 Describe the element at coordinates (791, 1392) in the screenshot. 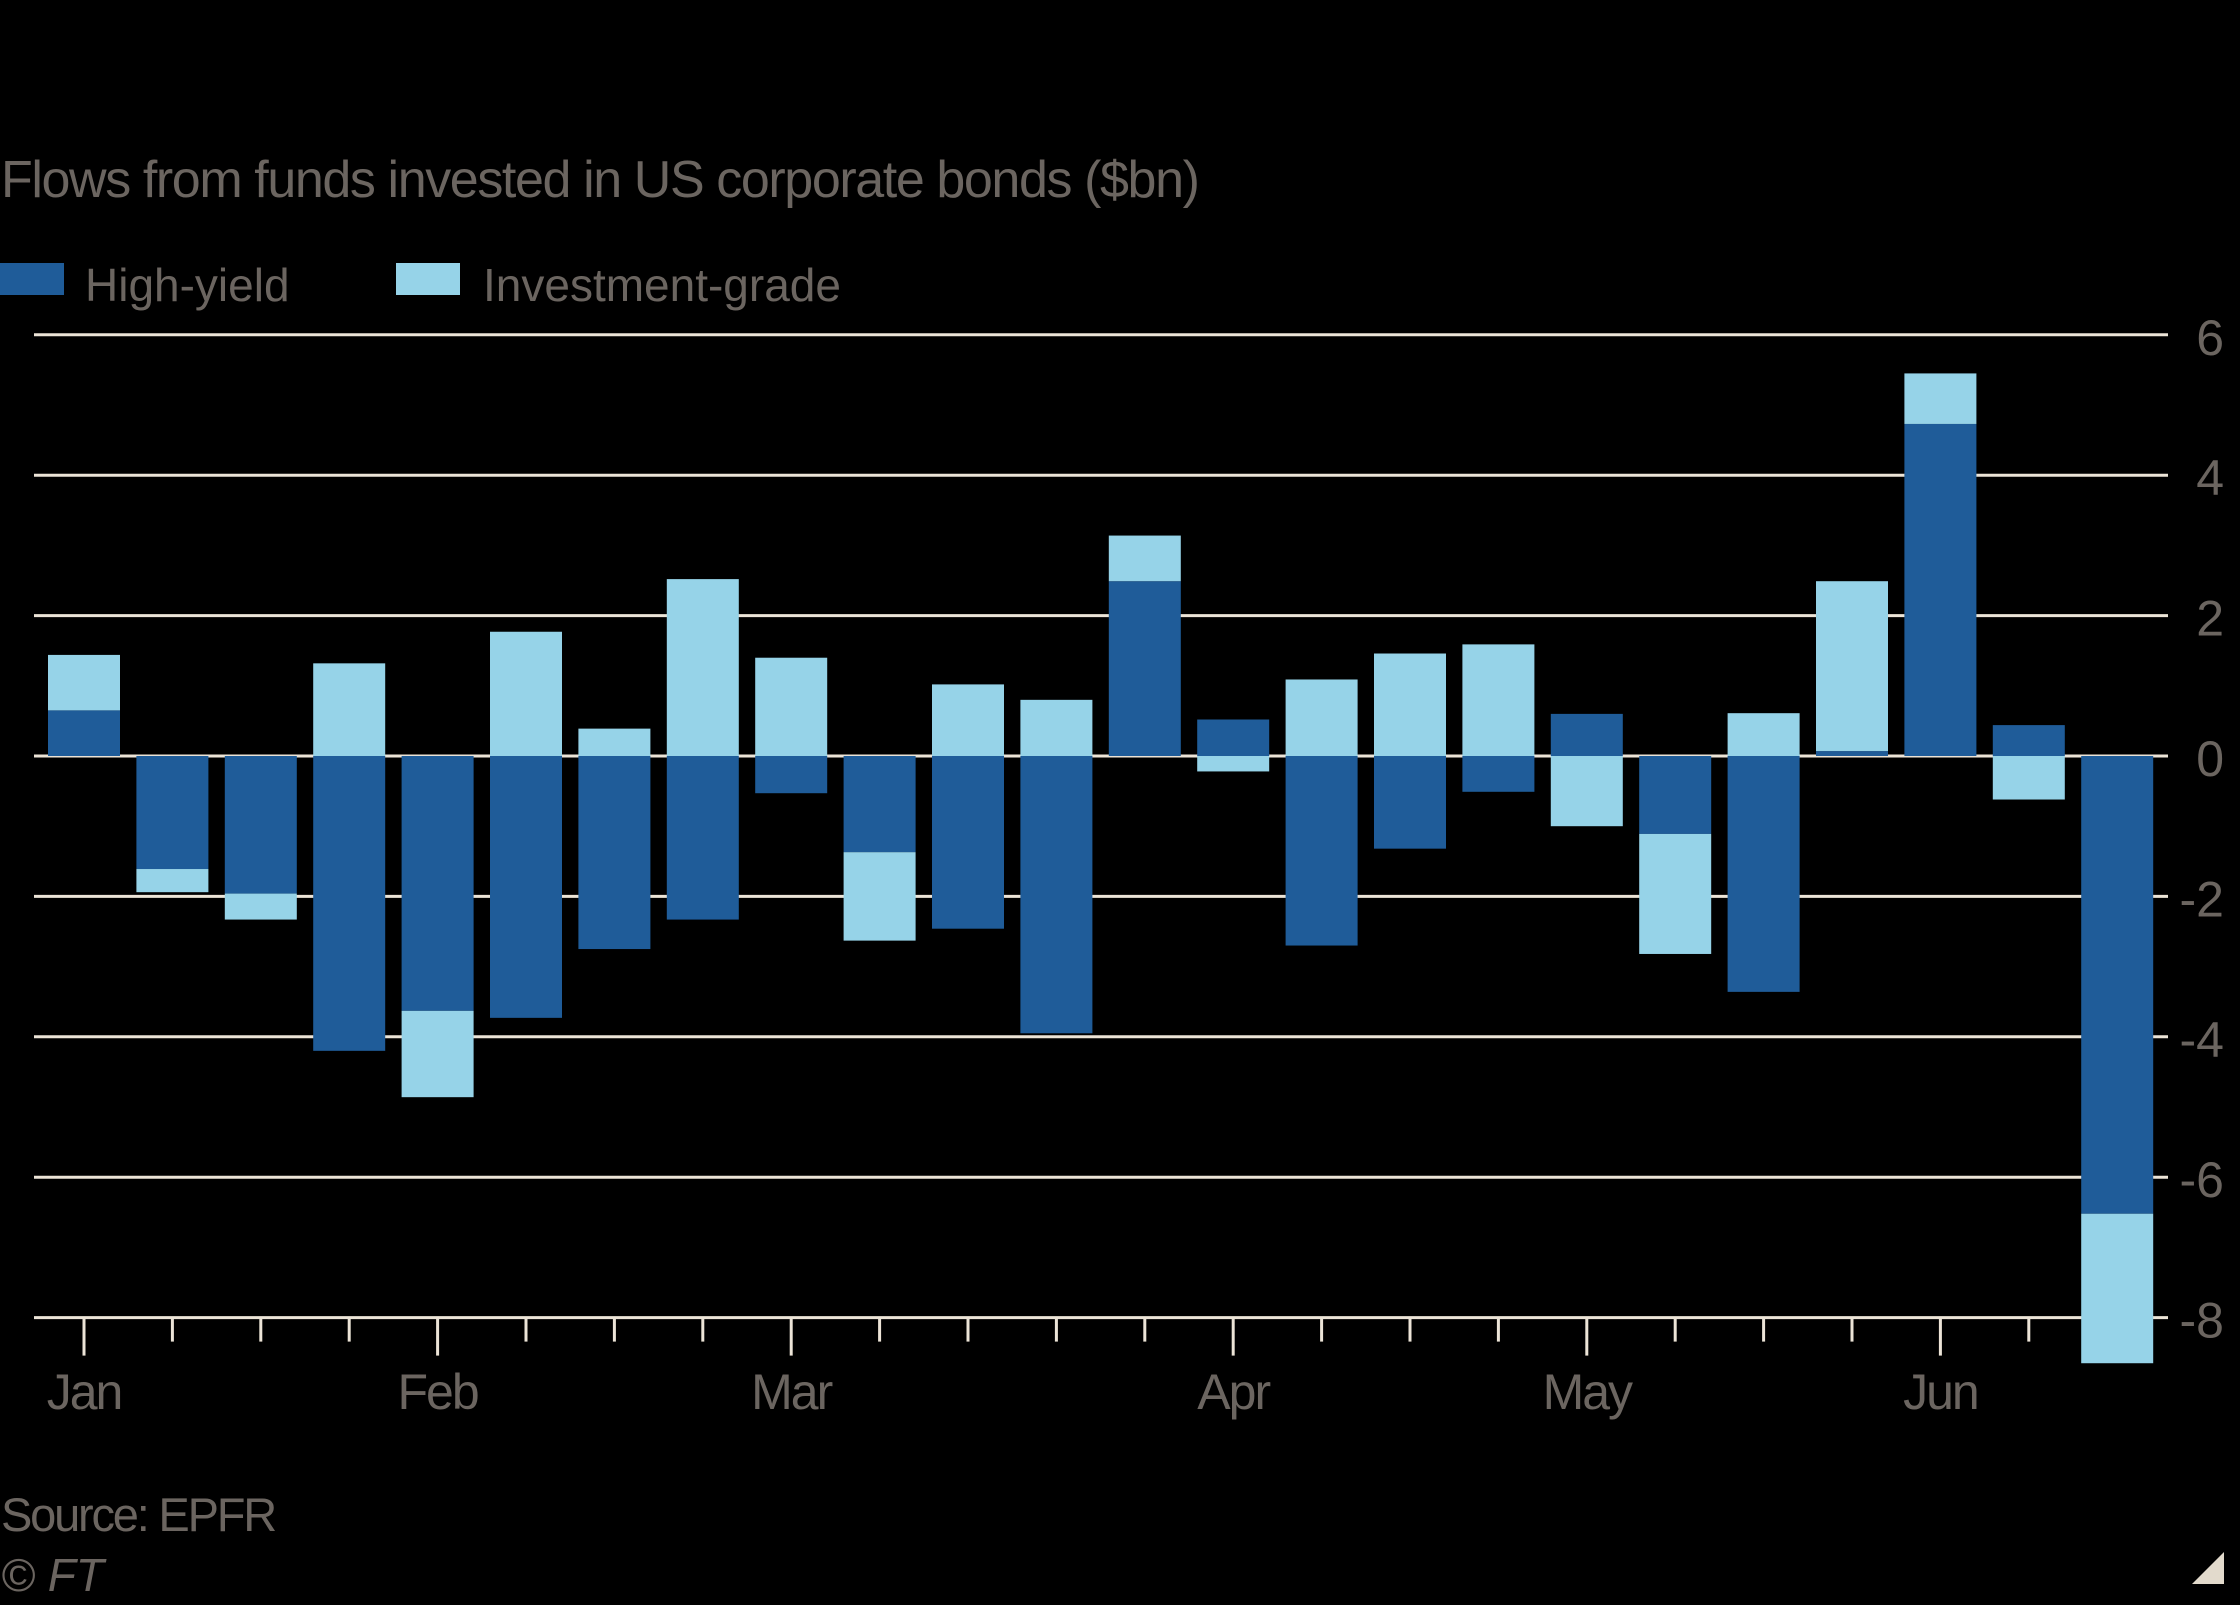

I see `svg-text: Mar` at that location.